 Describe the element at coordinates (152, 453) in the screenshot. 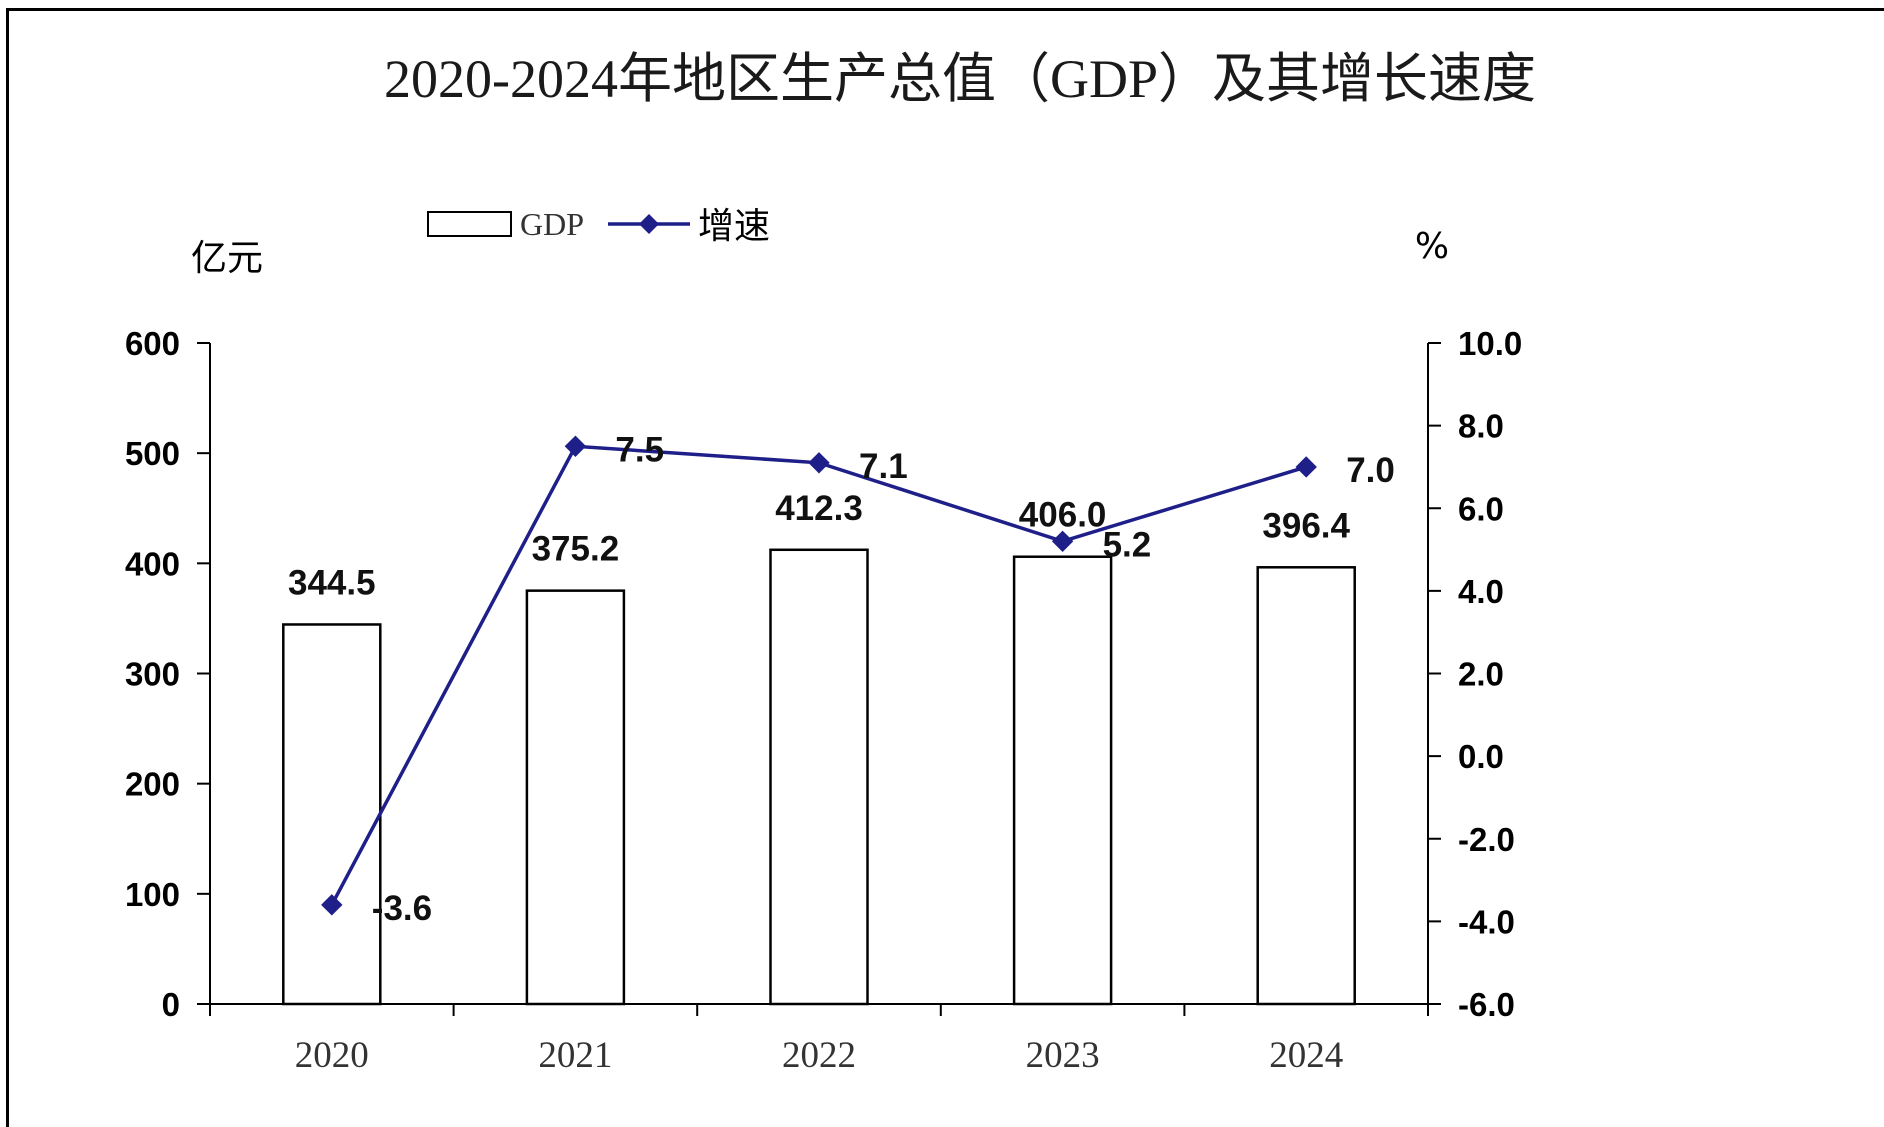

I see `left-tick-label: 500` at that location.